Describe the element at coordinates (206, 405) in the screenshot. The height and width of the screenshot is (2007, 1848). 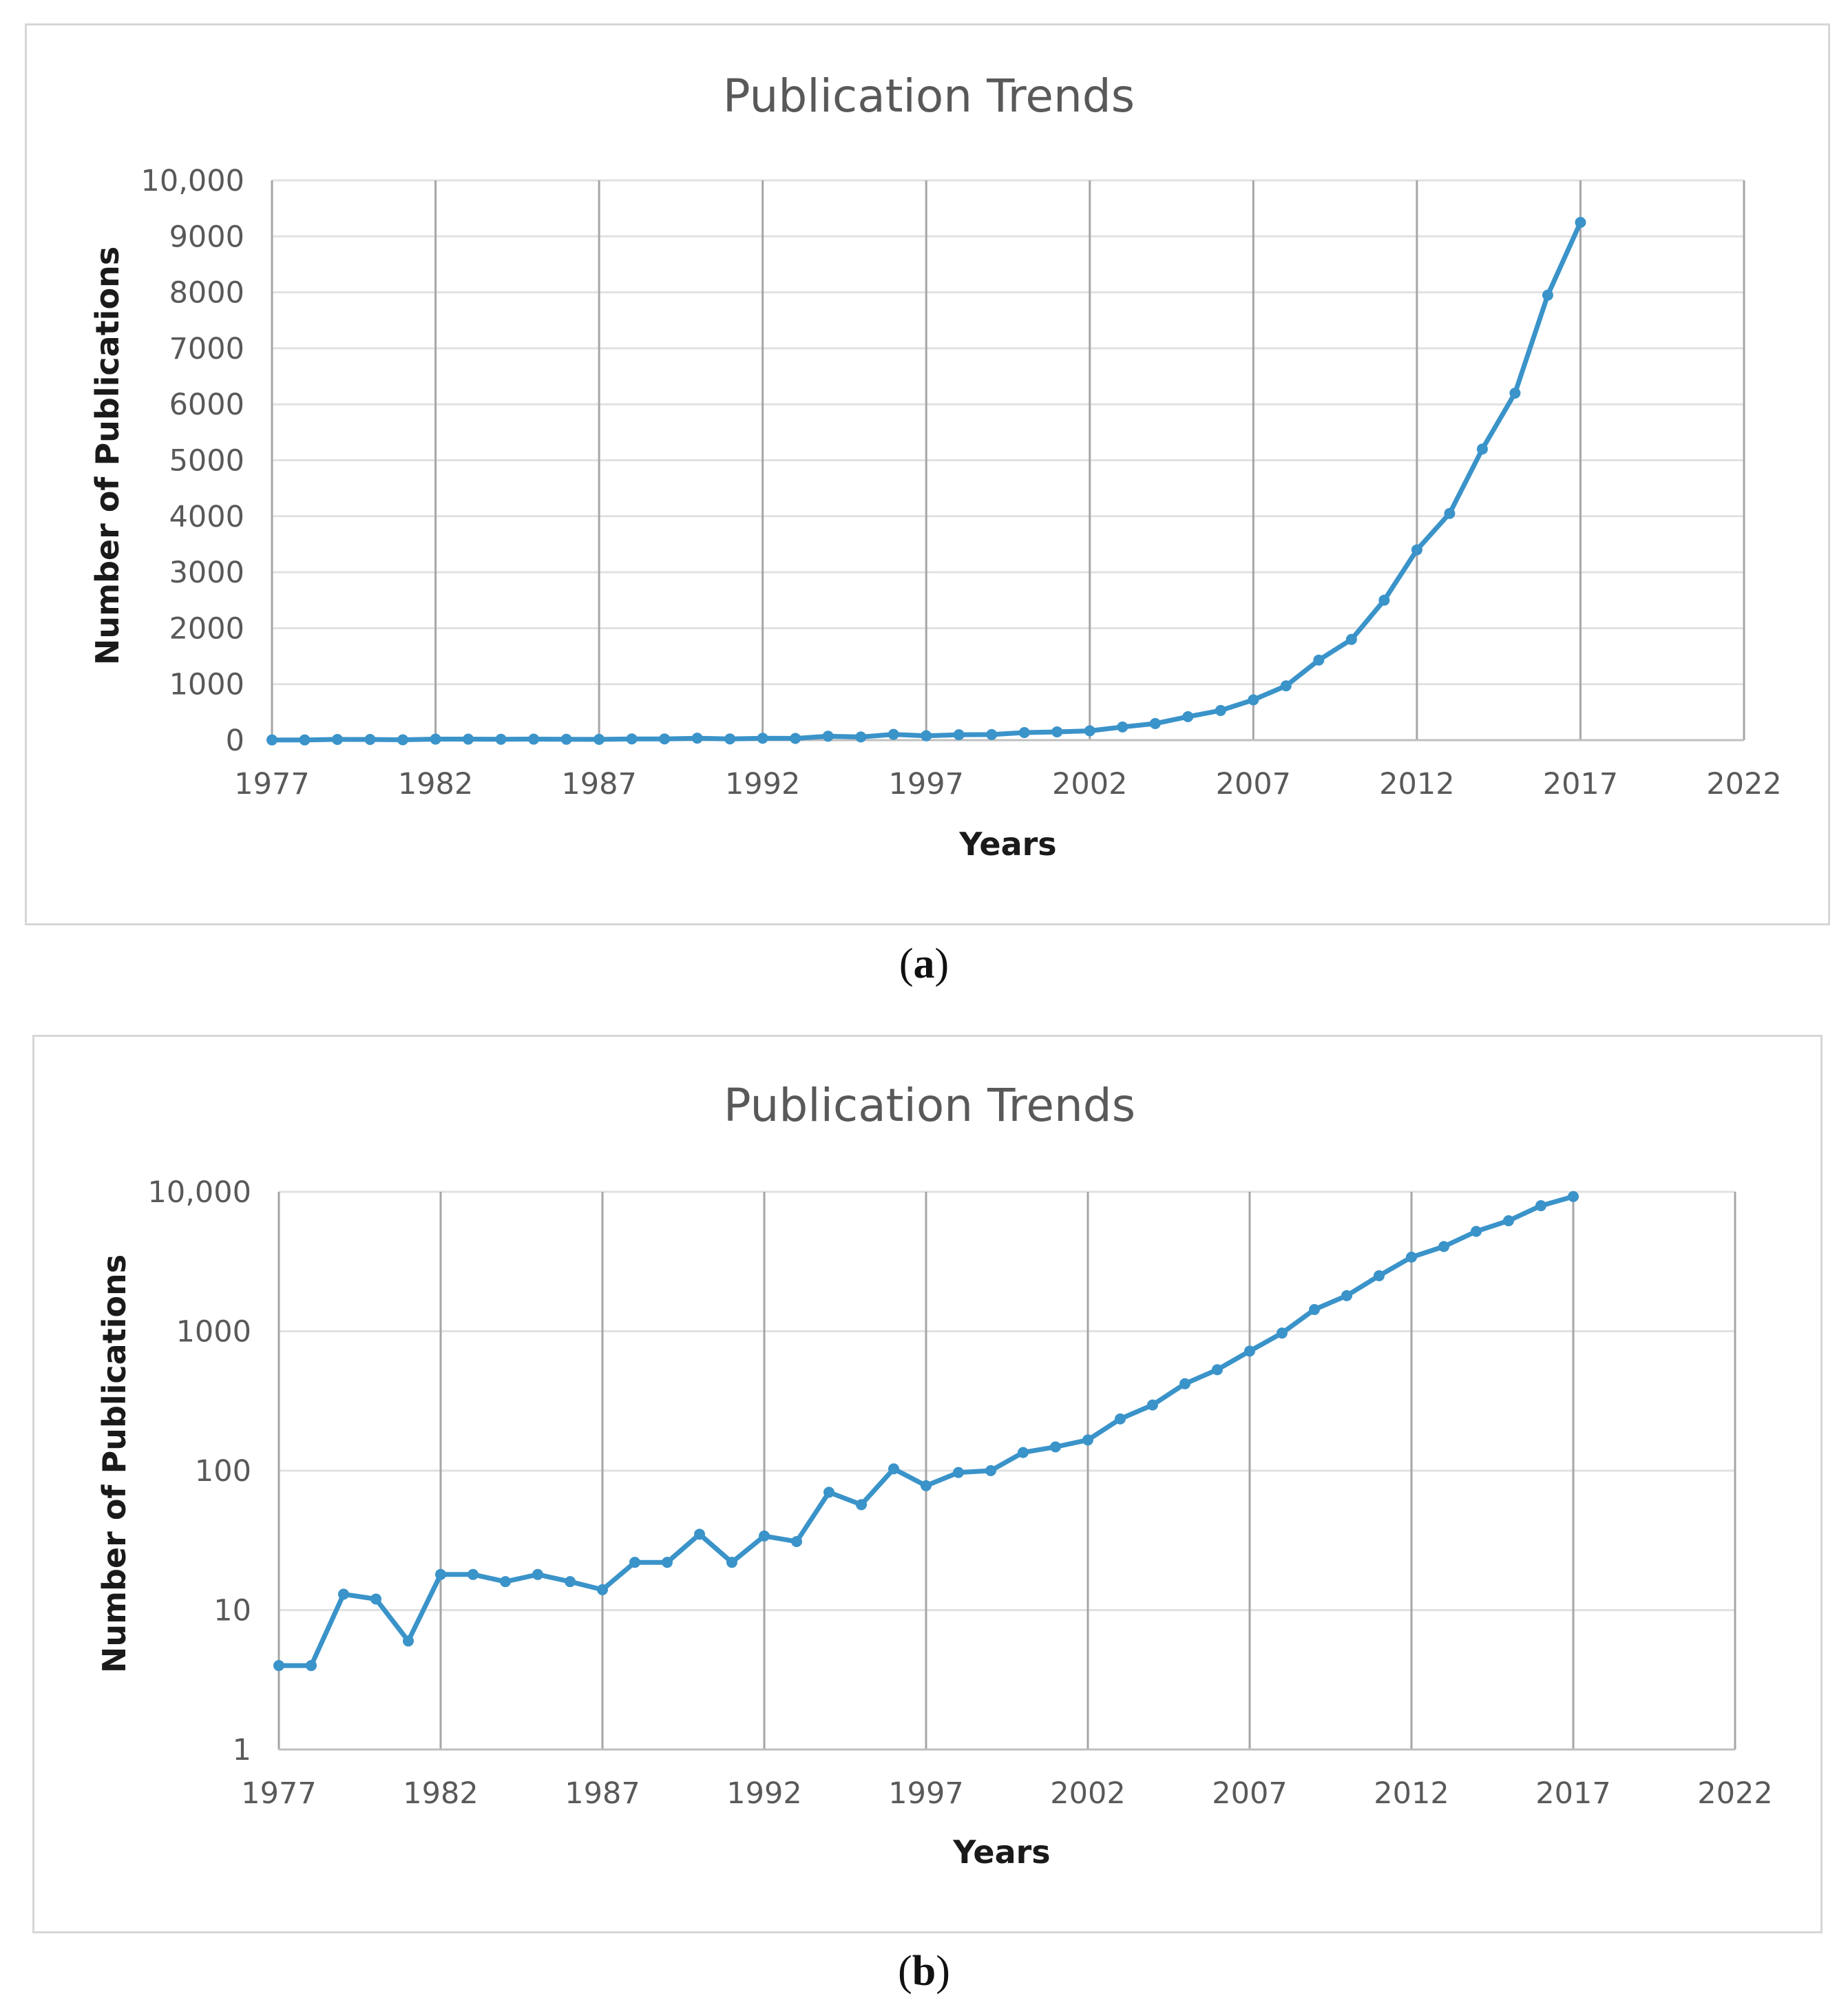
I see `y-tick-label: 6000` at that location.